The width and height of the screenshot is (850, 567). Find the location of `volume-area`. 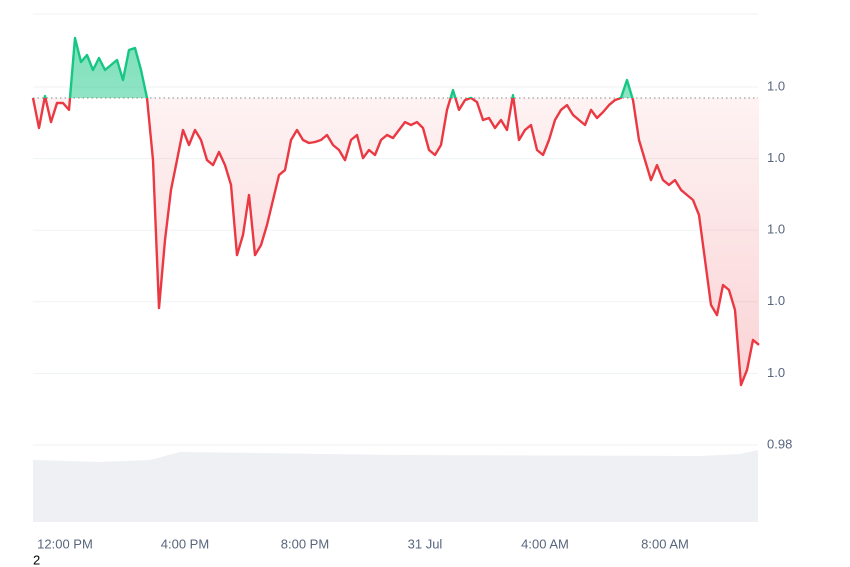

volume-area is located at coordinates (395, 486).